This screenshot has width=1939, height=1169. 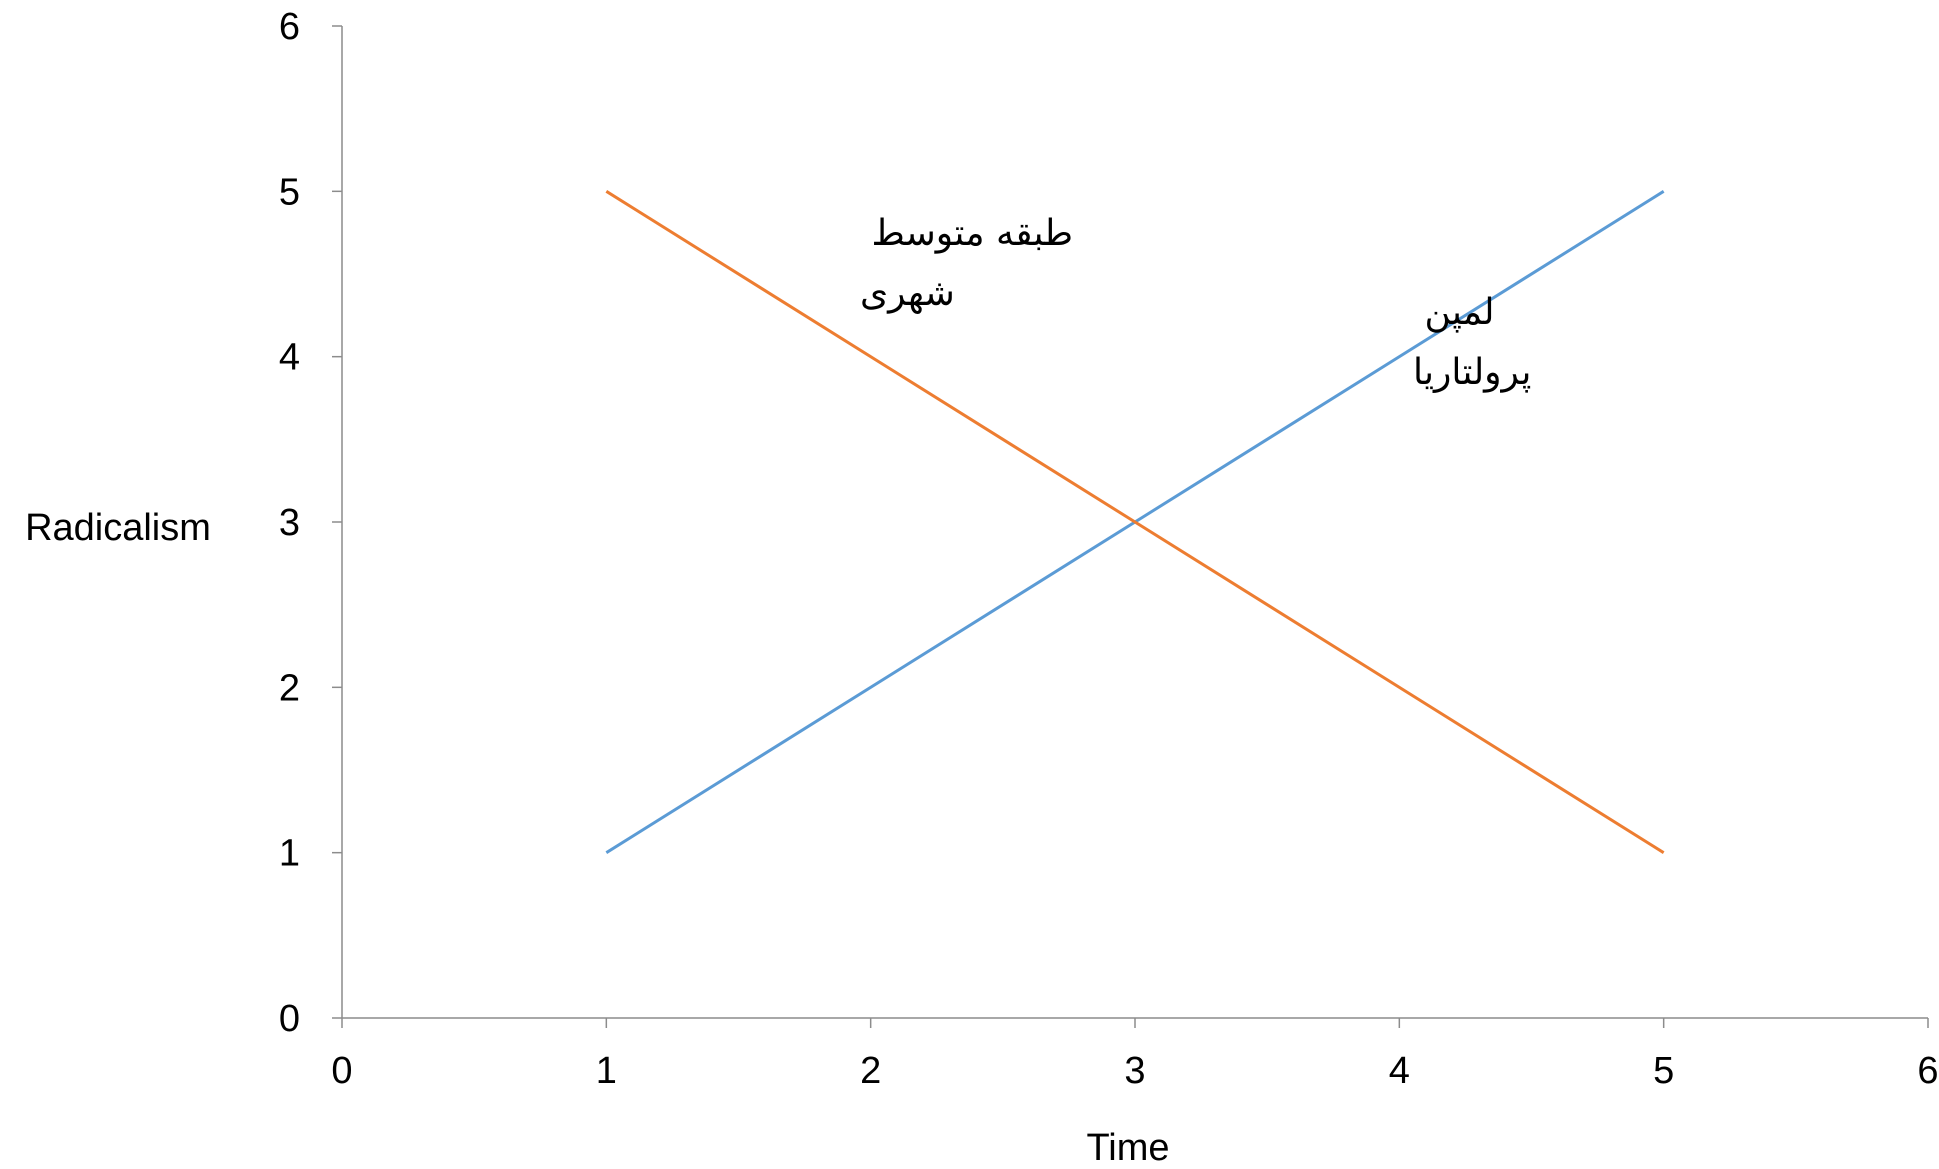 What do you see at coordinates (289, 27) in the screenshot?
I see `y-tick-label: 6` at bounding box center [289, 27].